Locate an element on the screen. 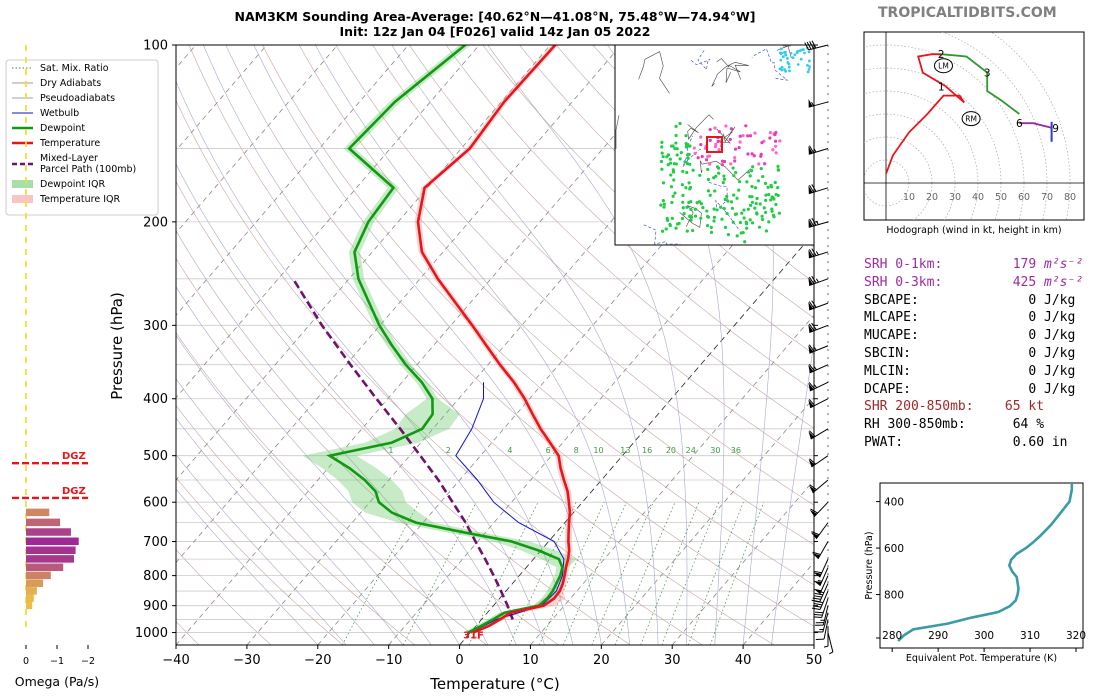 The image size is (1100, 700). y-tick-label: 600 is located at coordinates (155, 503).